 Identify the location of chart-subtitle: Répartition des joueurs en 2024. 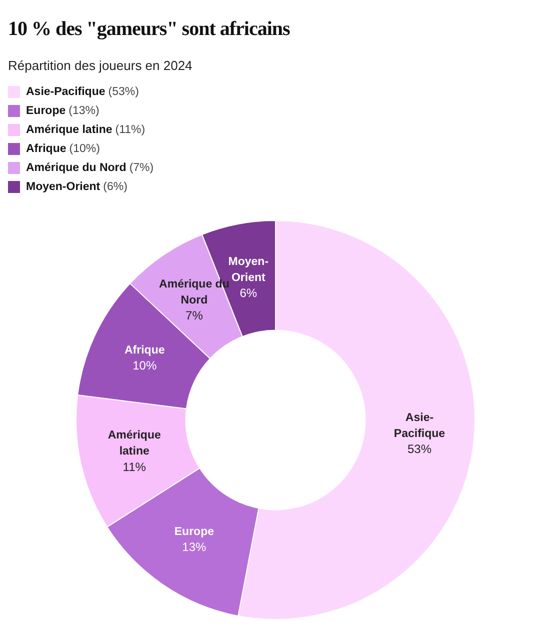
(100, 65).